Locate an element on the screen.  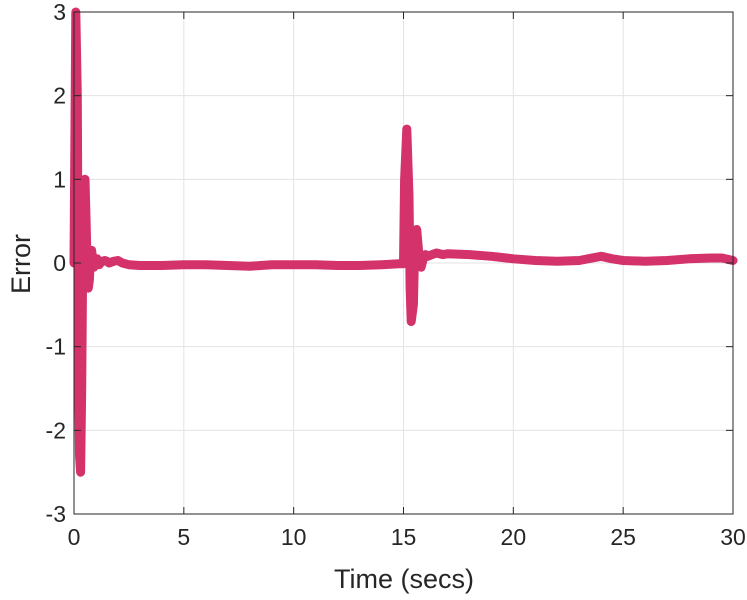
y-tick-label-3: 0 is located at coordinates (59, 263).